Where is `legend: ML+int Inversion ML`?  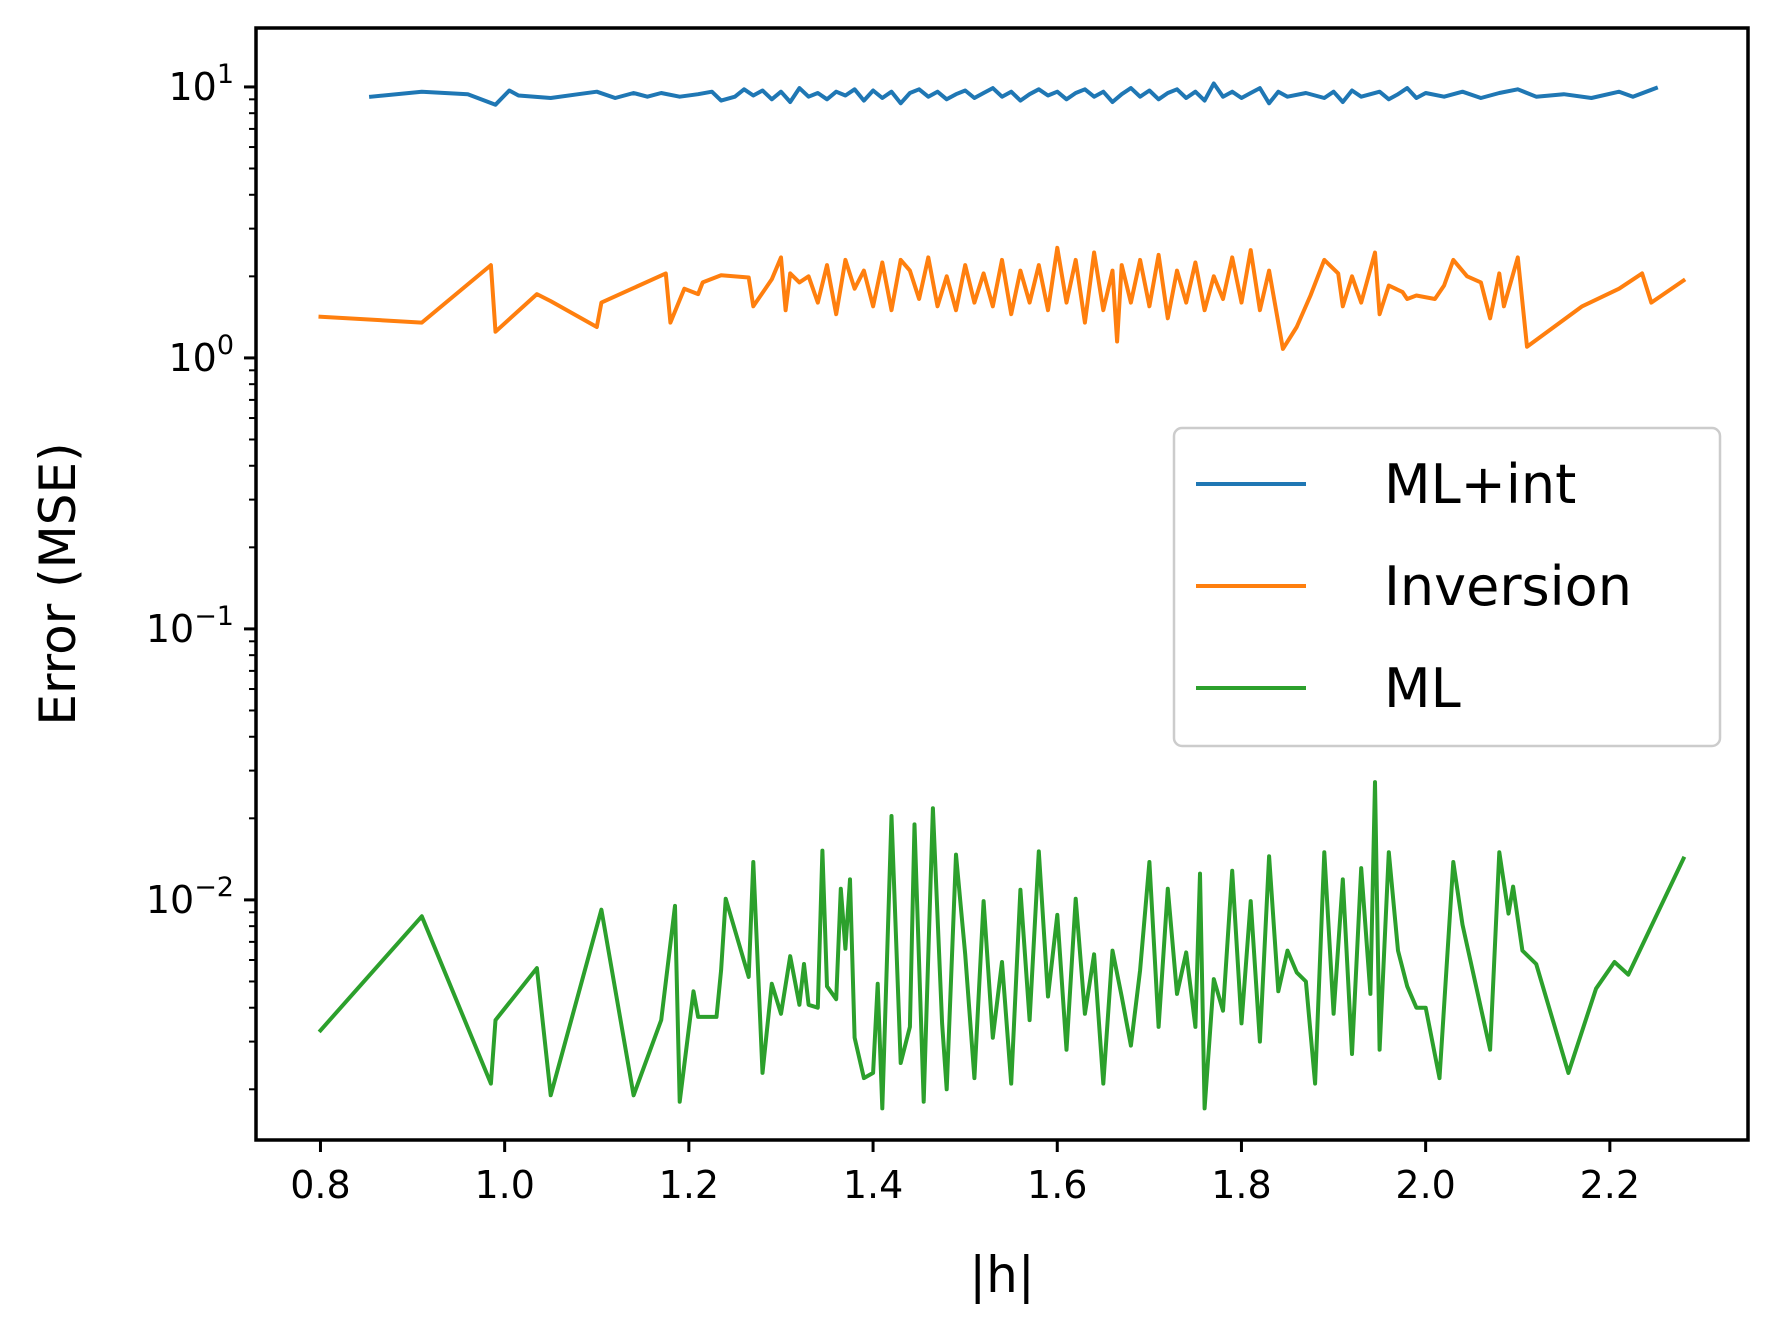
legend: ML+int Inversion ML is located at coordinates (1447, 587).